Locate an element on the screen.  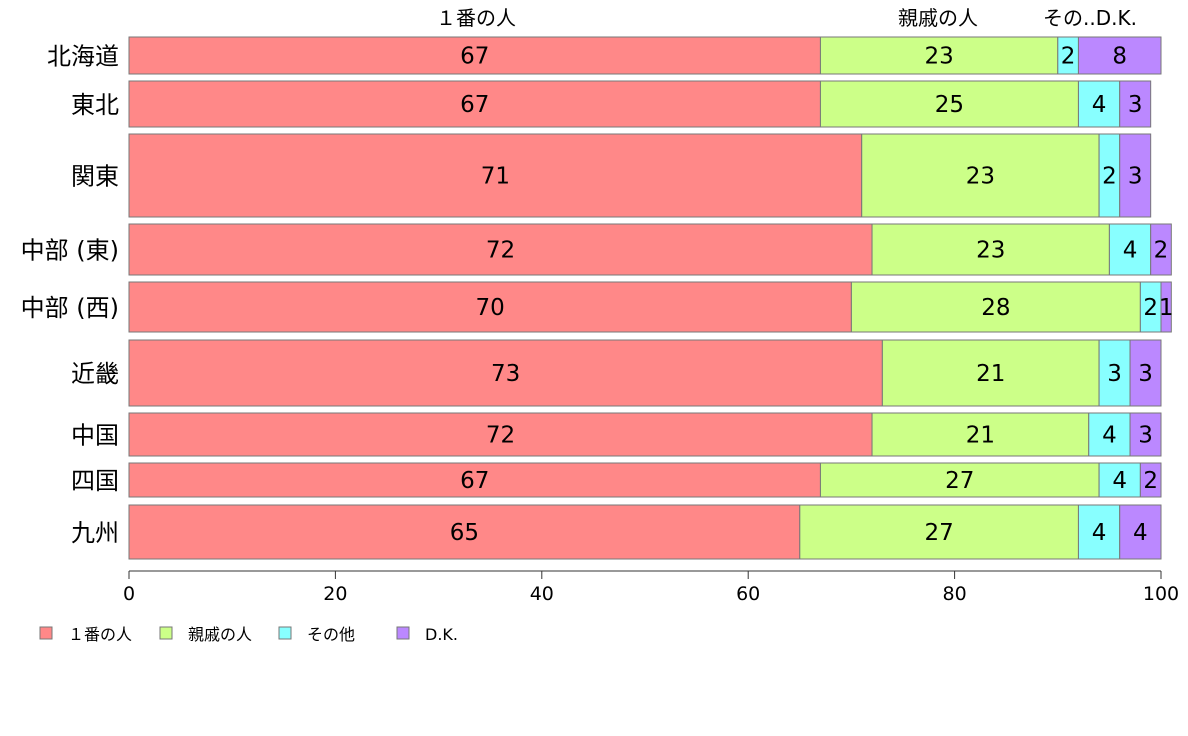
bar-value-label: 70 is located at coordinates (490, 308).